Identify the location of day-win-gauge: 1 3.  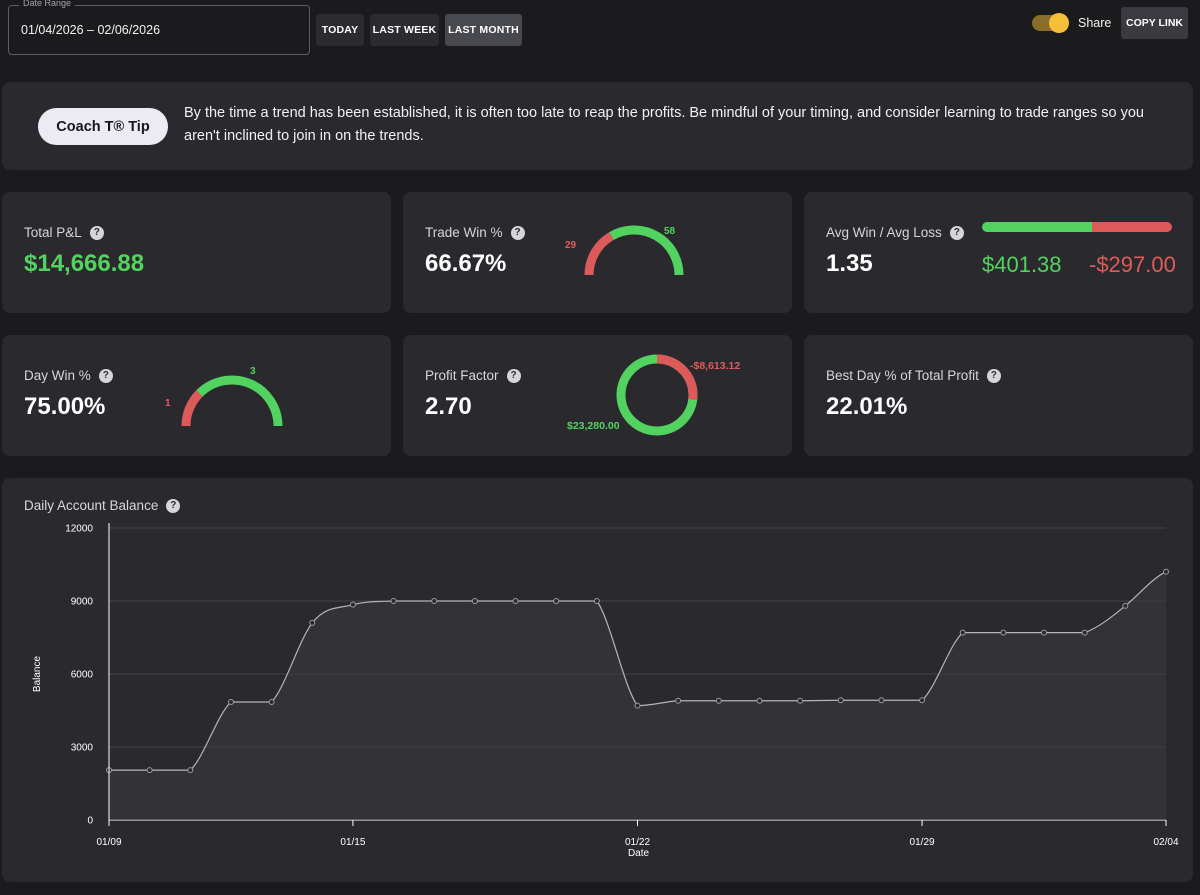
(224, 396).